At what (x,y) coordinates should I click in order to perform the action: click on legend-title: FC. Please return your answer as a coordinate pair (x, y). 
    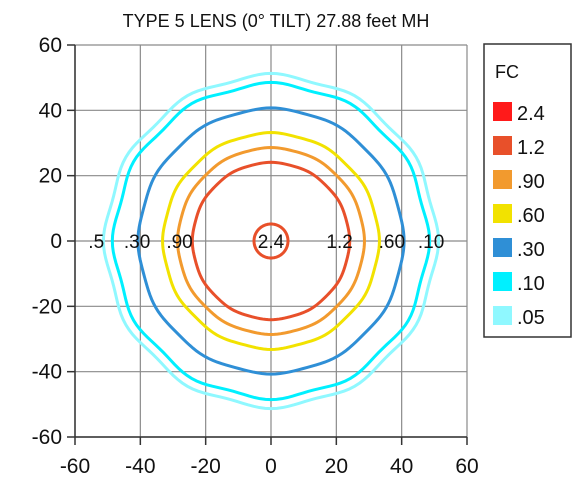
    Looking at the image, I should click on (507, 72).